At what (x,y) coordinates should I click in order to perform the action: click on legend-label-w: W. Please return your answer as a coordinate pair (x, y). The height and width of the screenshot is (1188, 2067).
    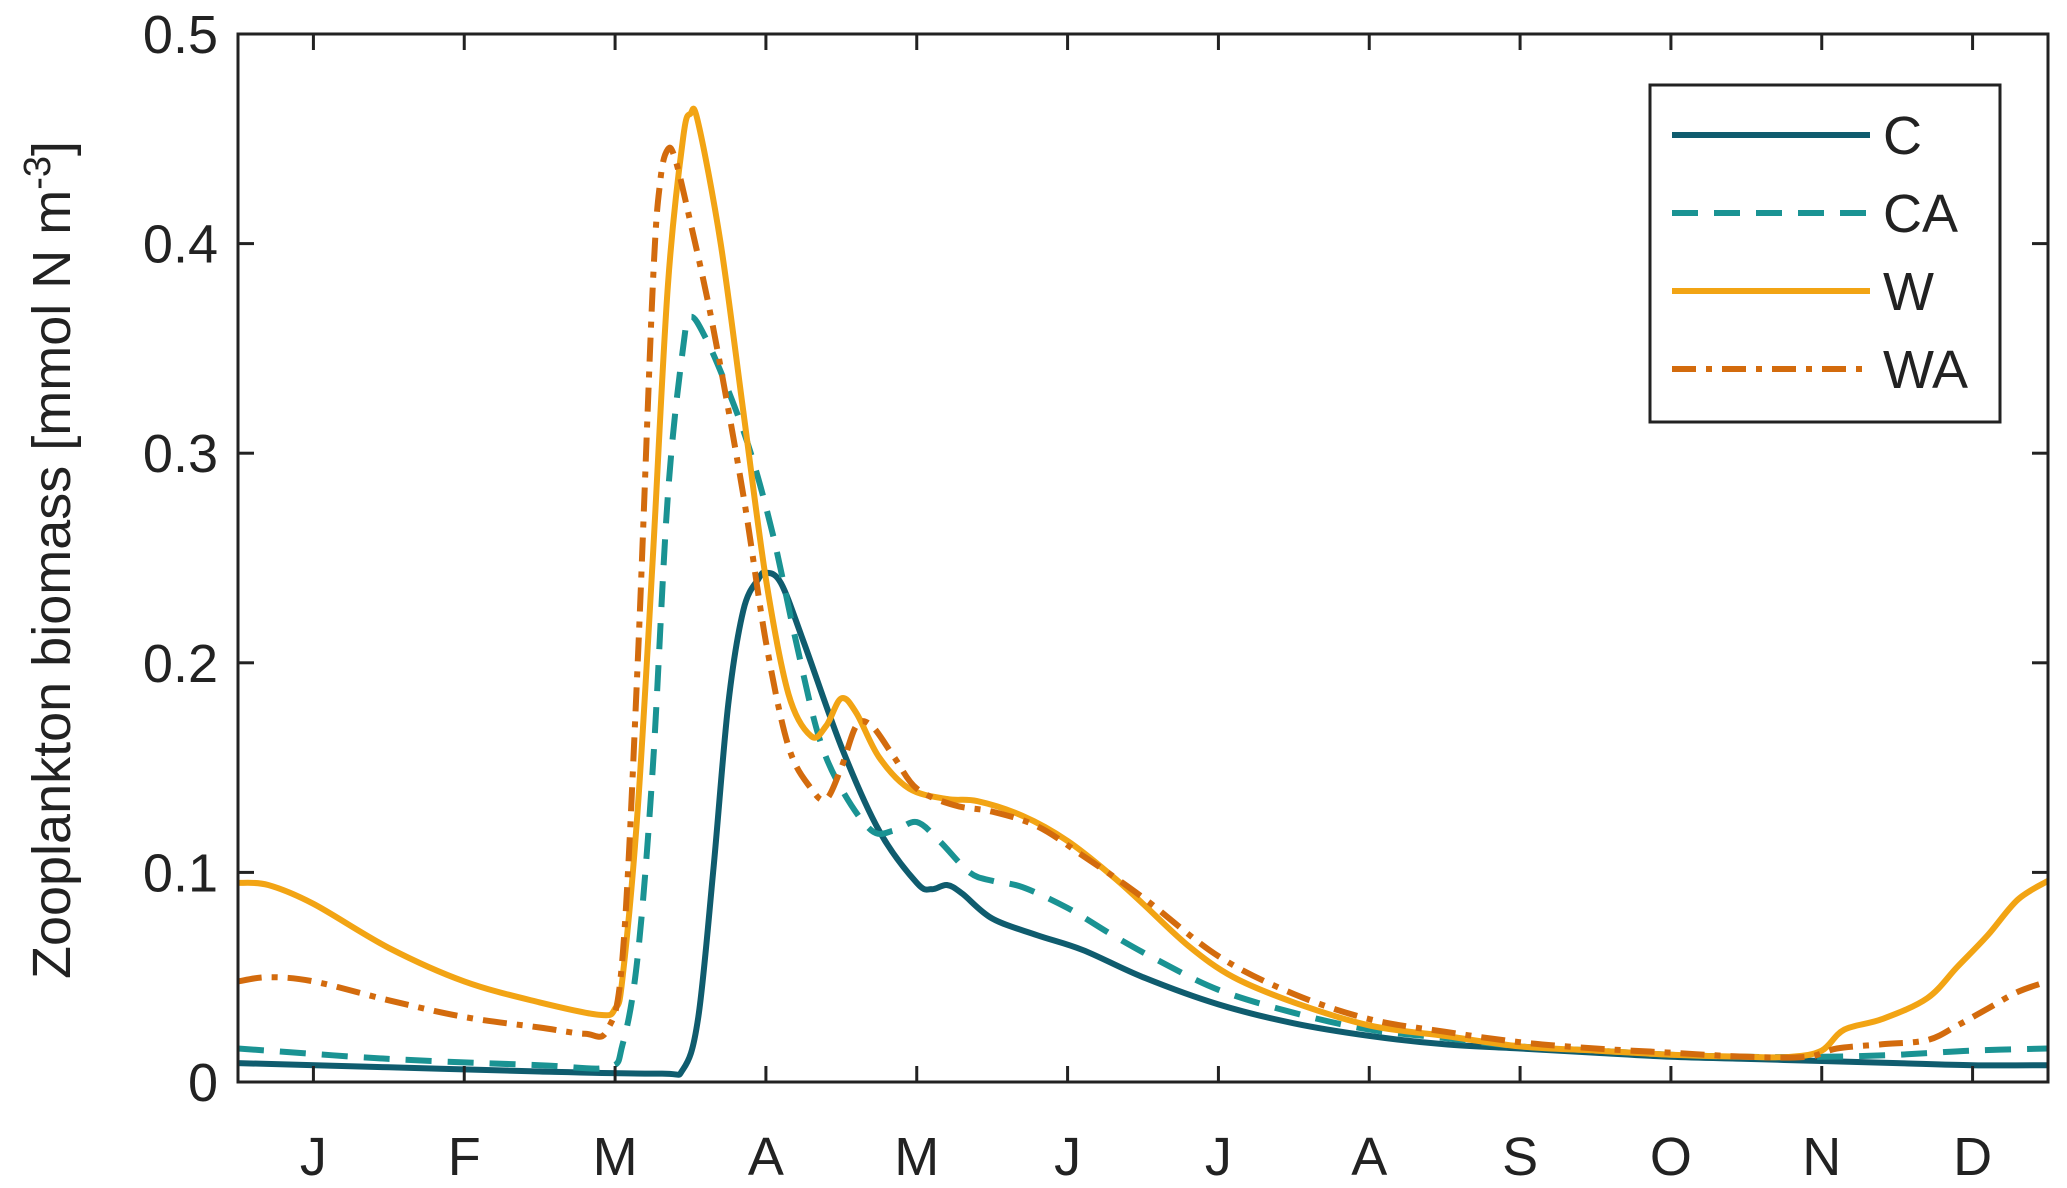
    Looking at the image, I should click on (1908, 292).